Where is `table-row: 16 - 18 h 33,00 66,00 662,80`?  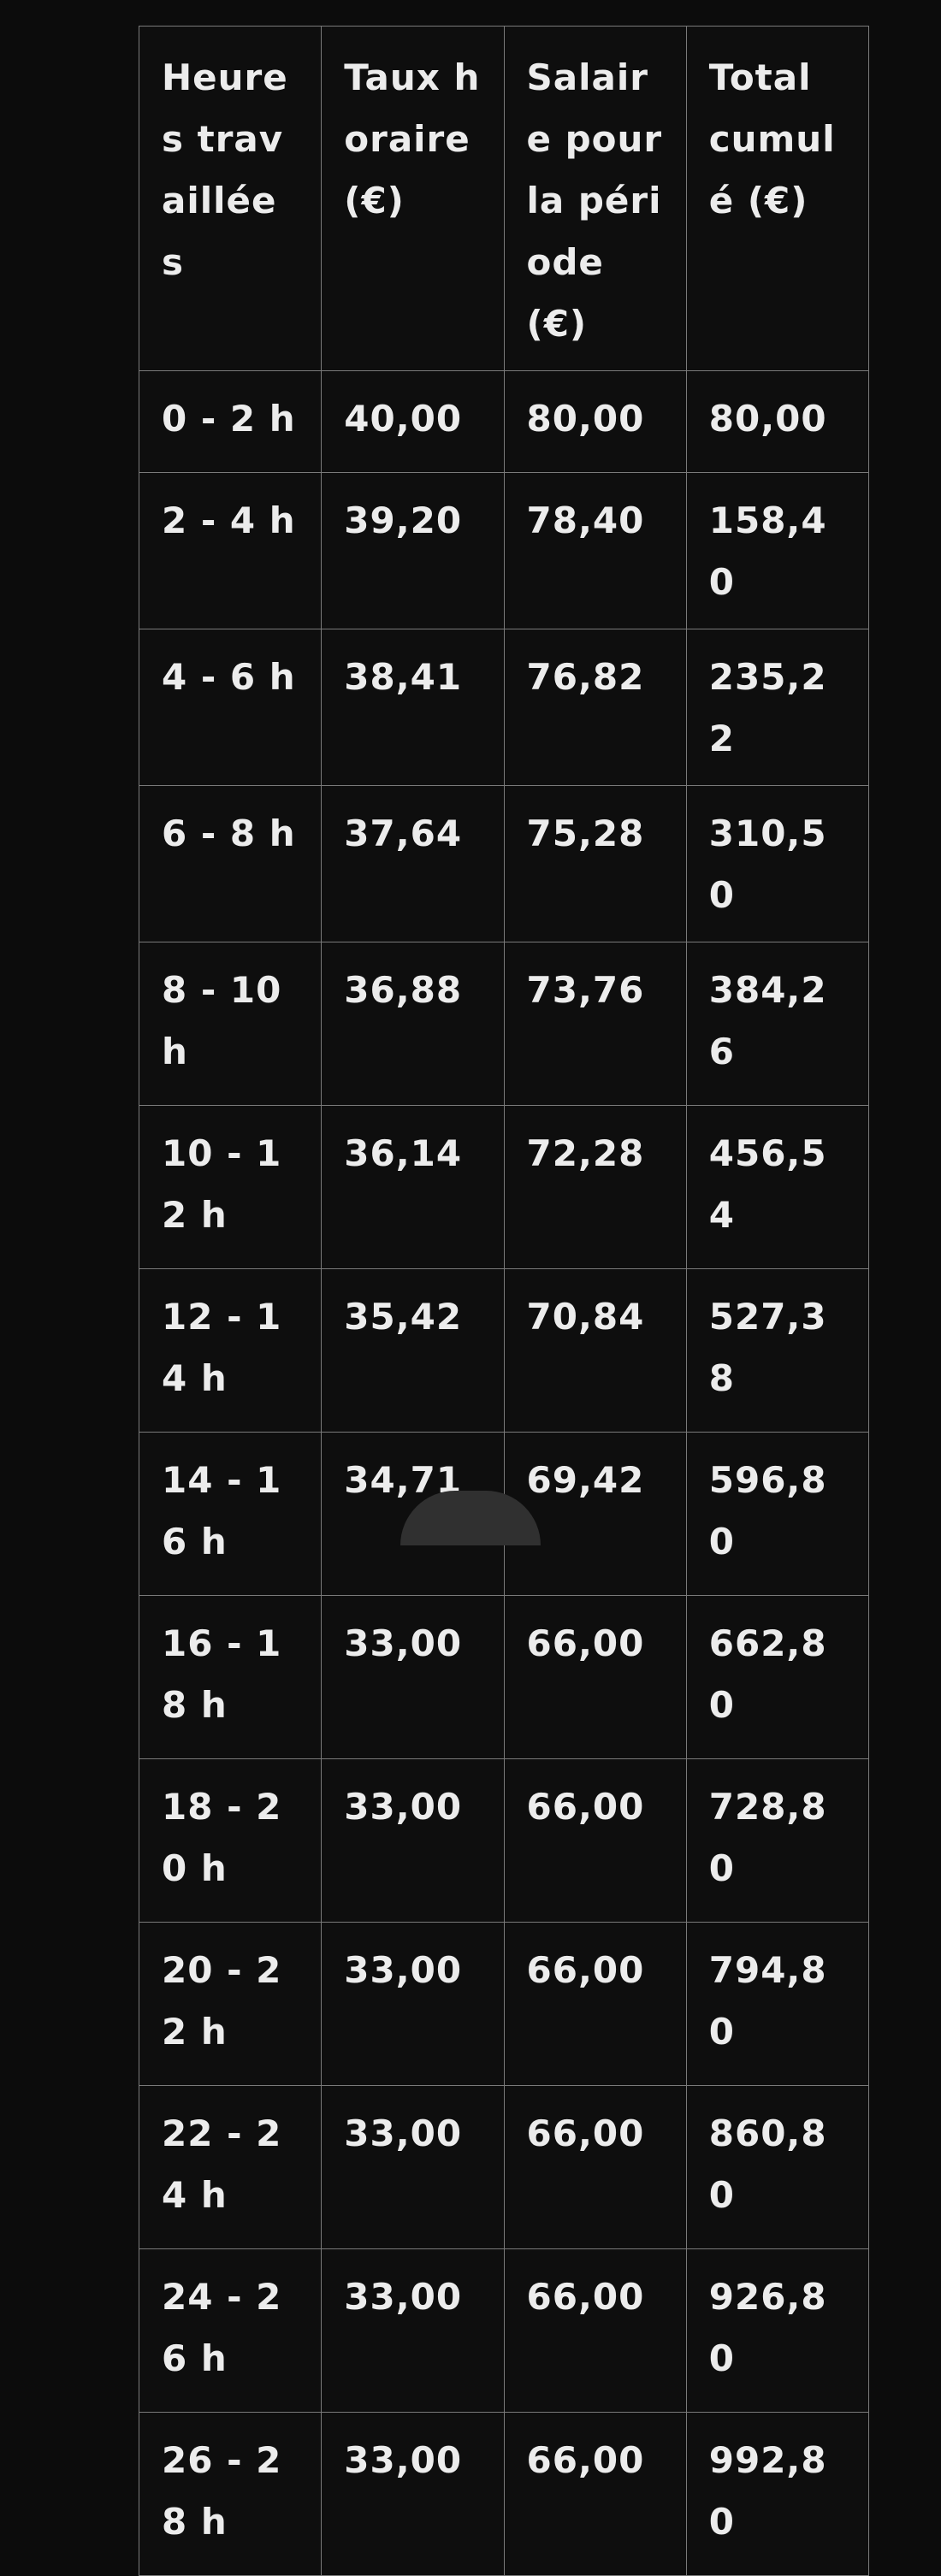 table-row: 16 - 18 h 33,00 66,00 662,80 is located at coordinates (504, 1677).